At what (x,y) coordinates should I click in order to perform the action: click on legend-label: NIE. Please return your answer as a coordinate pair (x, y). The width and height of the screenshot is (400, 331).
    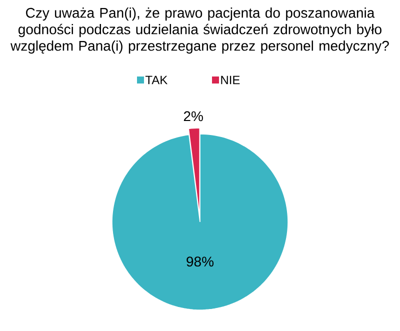
    Looking at the image, I should click on (230, 80).